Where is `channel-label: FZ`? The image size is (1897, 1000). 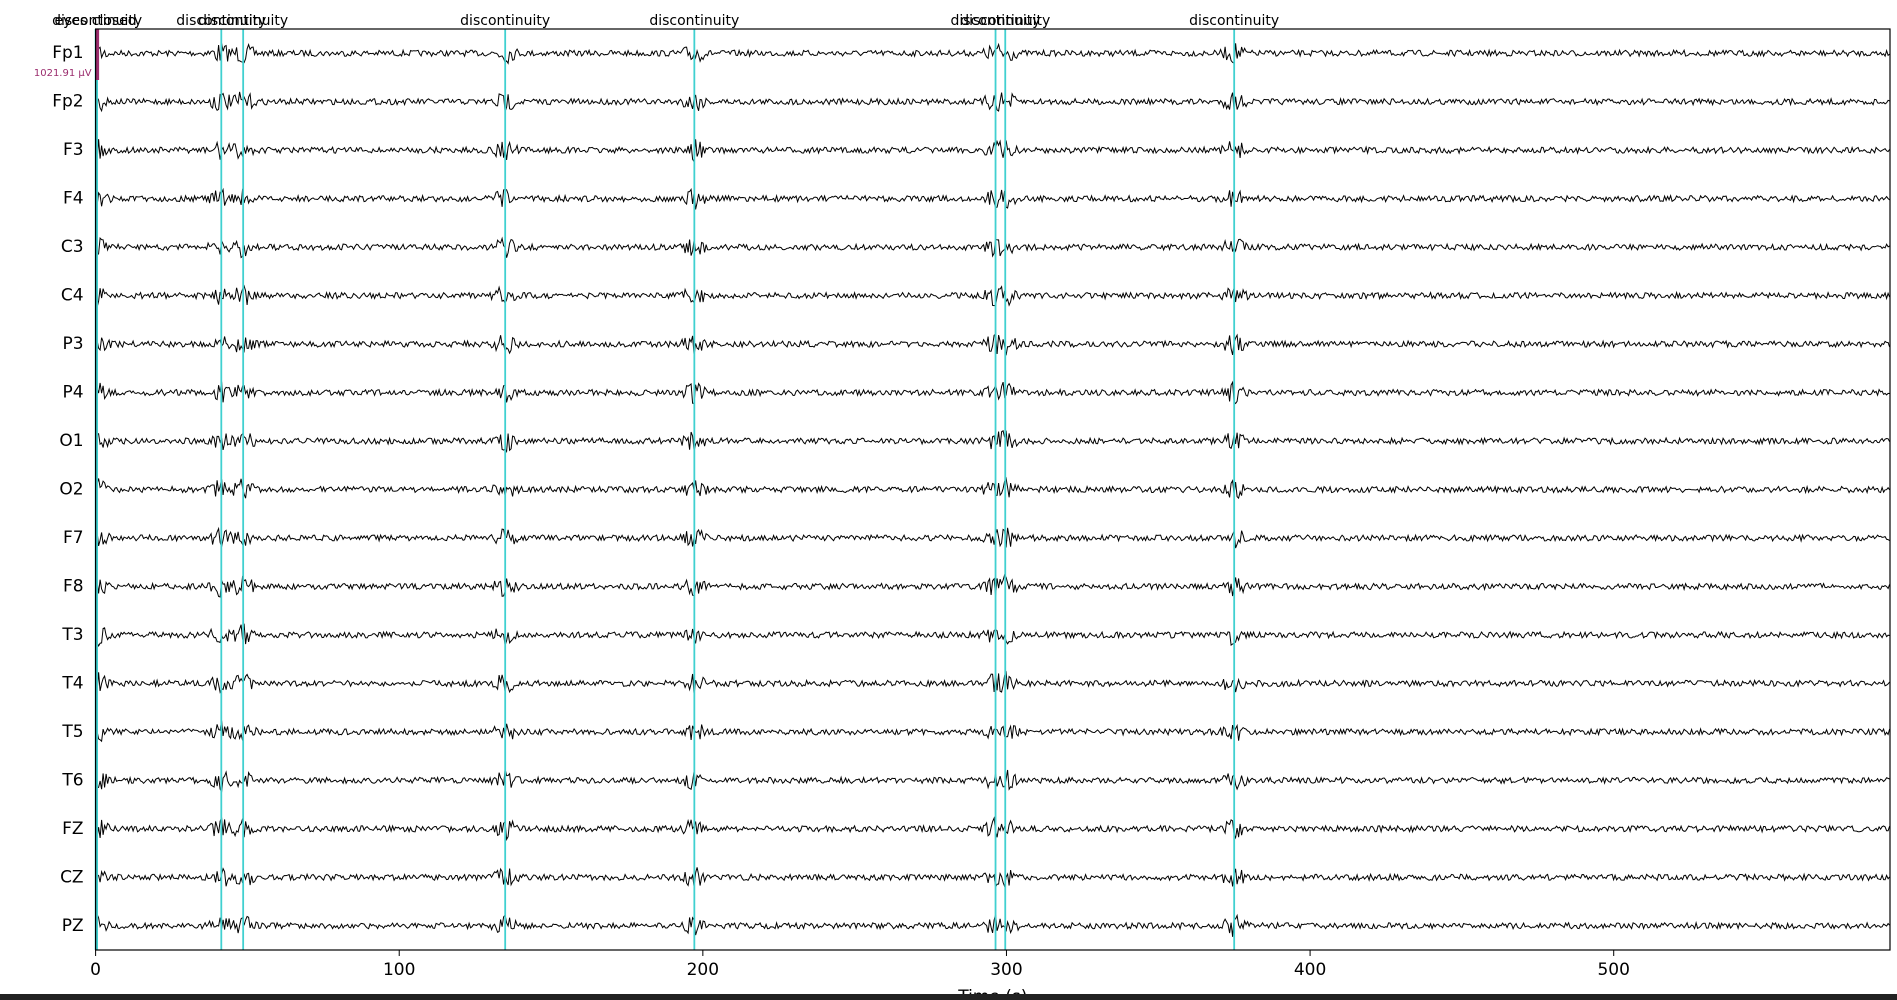 channel-label: FZ is located at coordinates (72, 829).